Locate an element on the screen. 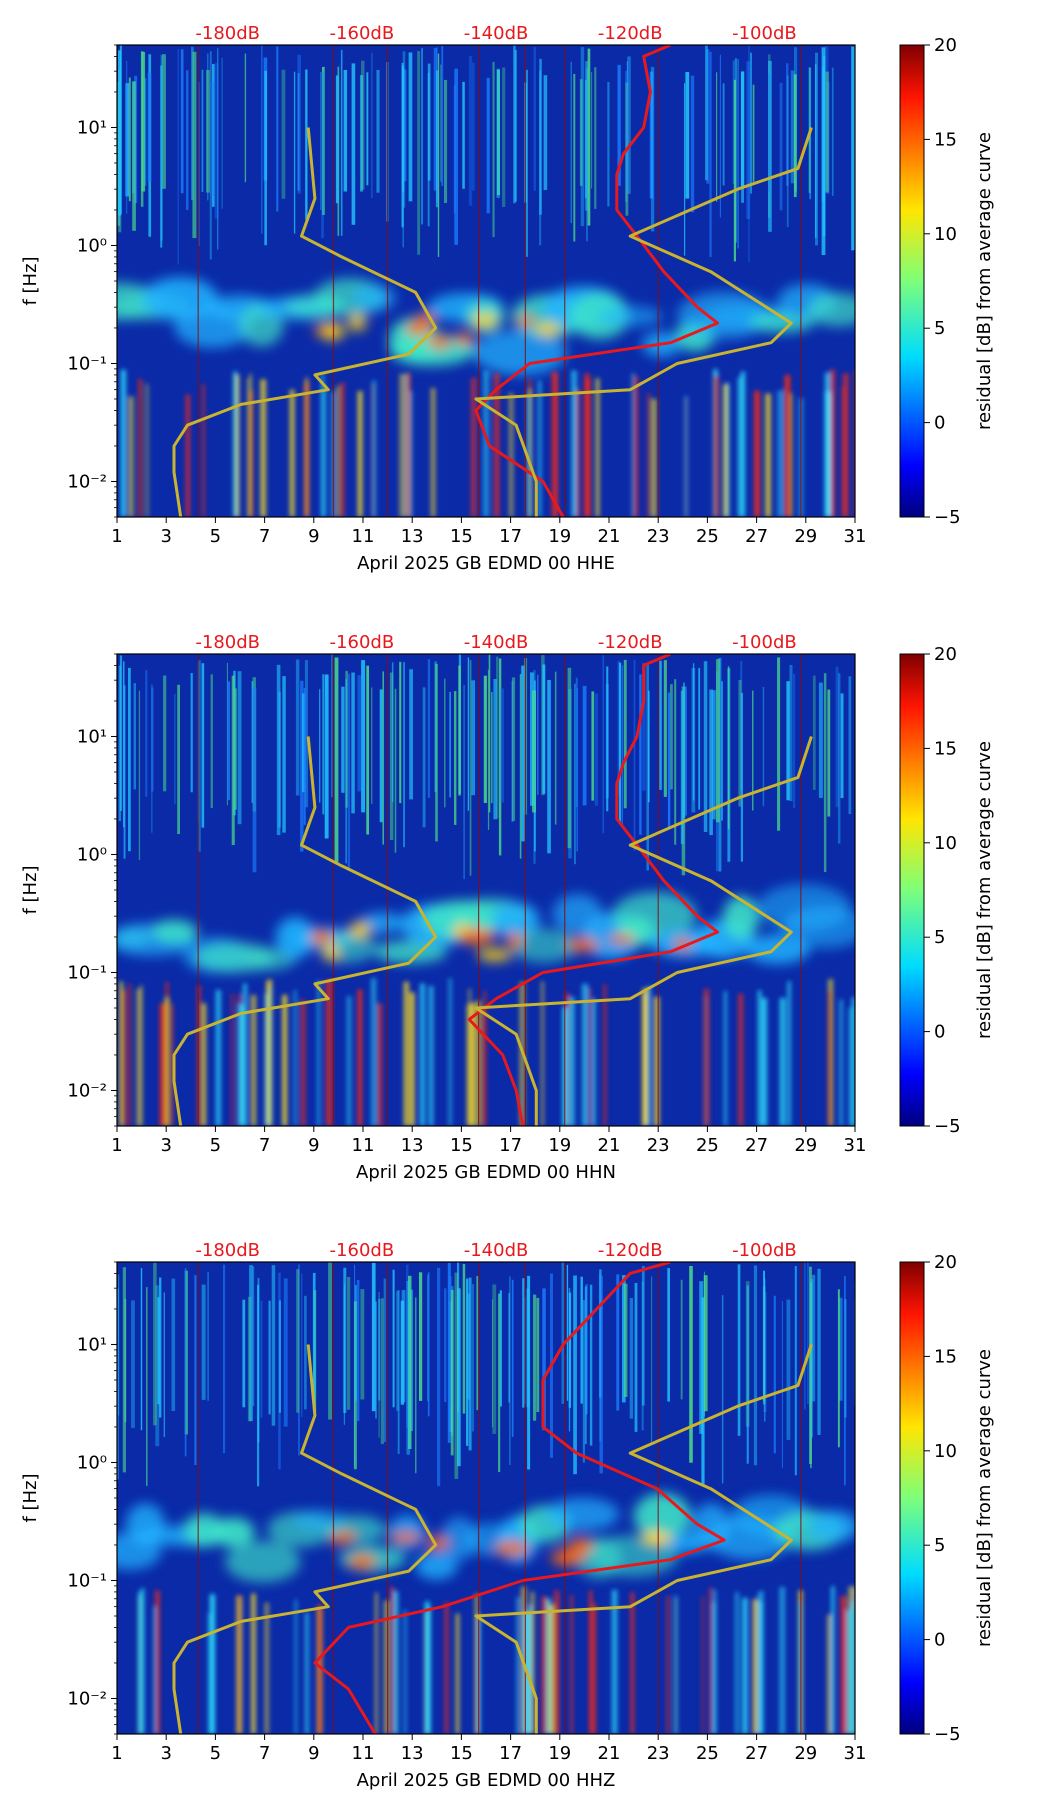  x-axis-label: April 2025 GB EDMD 00 HHE is located at coordinates (486, 563).